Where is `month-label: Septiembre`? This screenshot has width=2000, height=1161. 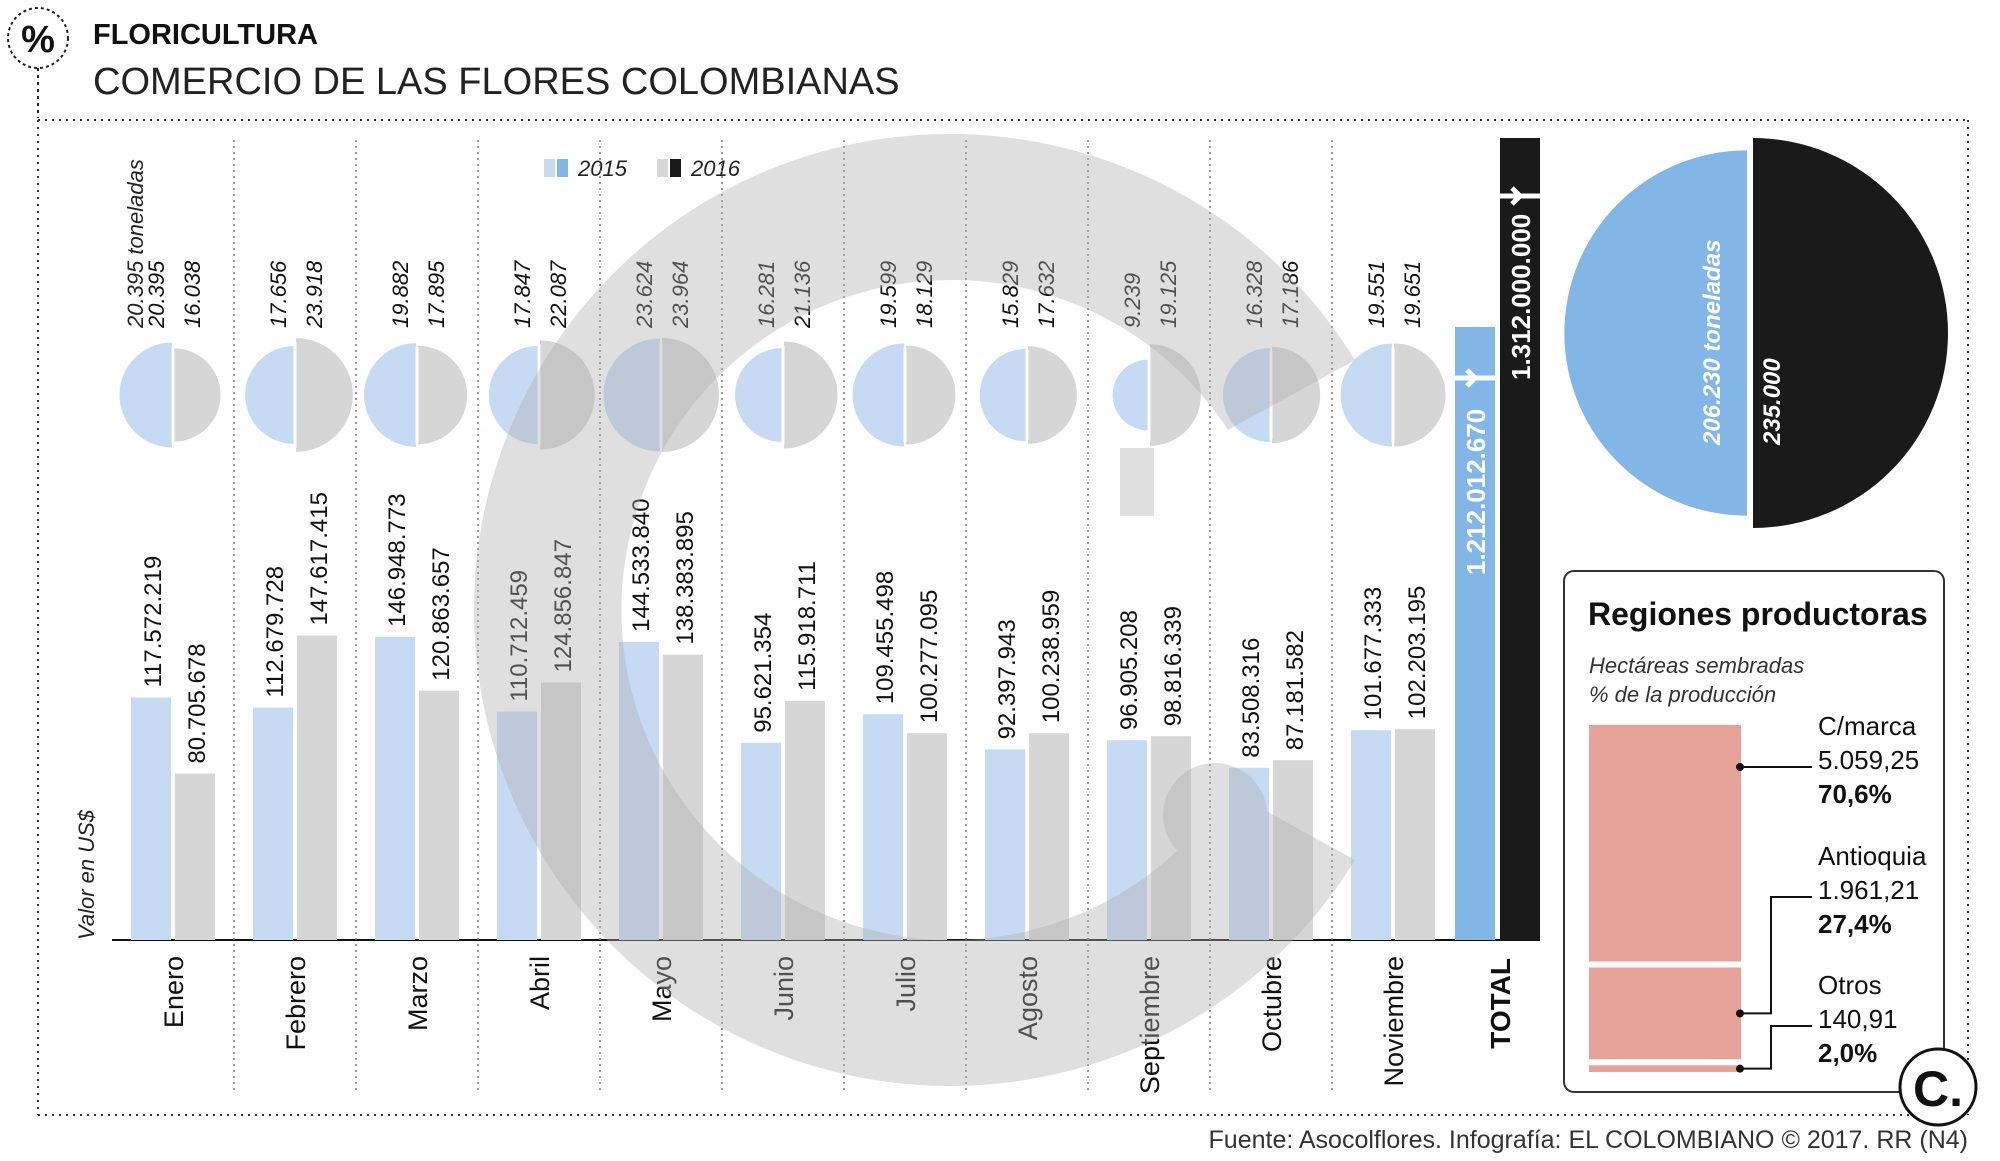 month-label: Septiembre is located at coordinates (1150, 1025).